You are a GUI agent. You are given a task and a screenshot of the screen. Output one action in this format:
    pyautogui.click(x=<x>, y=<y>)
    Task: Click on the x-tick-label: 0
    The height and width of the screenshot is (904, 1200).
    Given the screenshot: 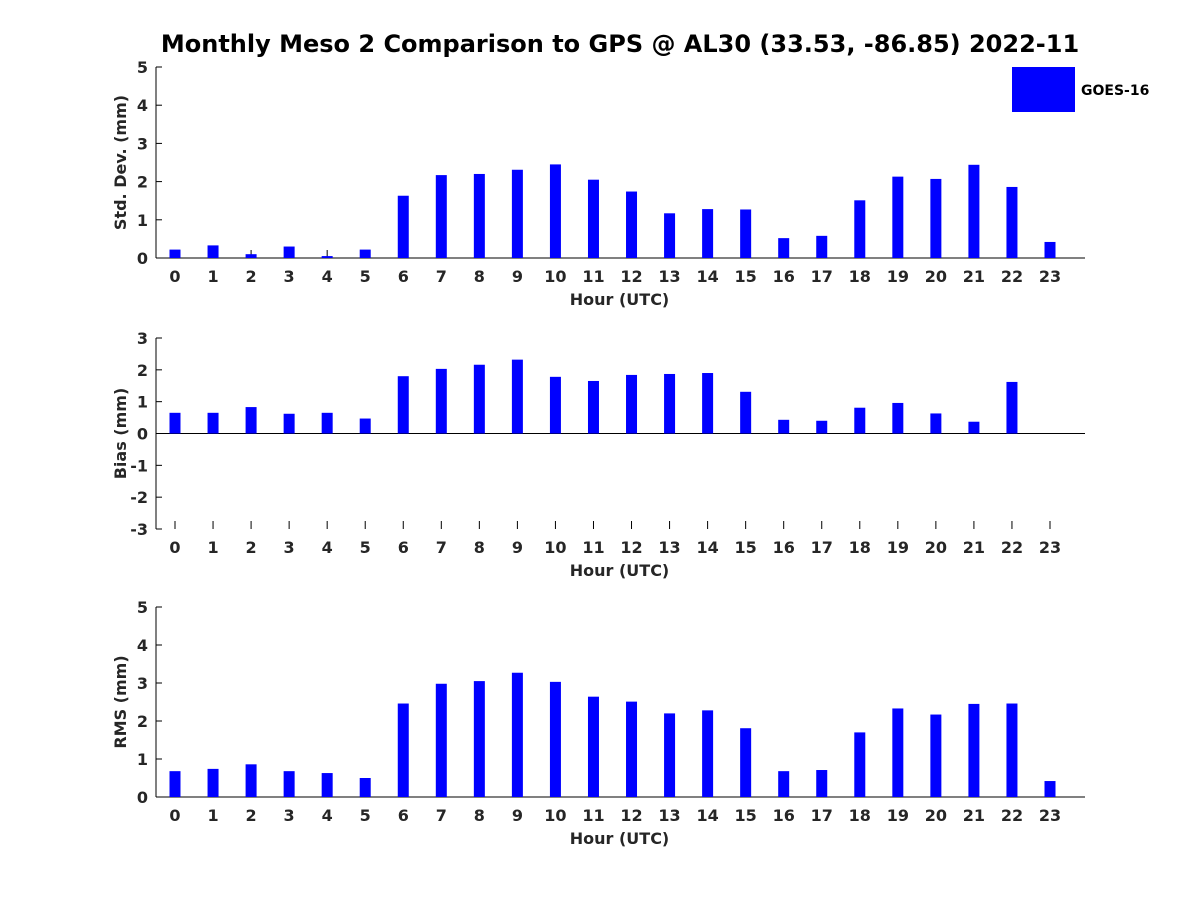 What is the action you would take?
    pyautogui.click(x=174, y=276)
    